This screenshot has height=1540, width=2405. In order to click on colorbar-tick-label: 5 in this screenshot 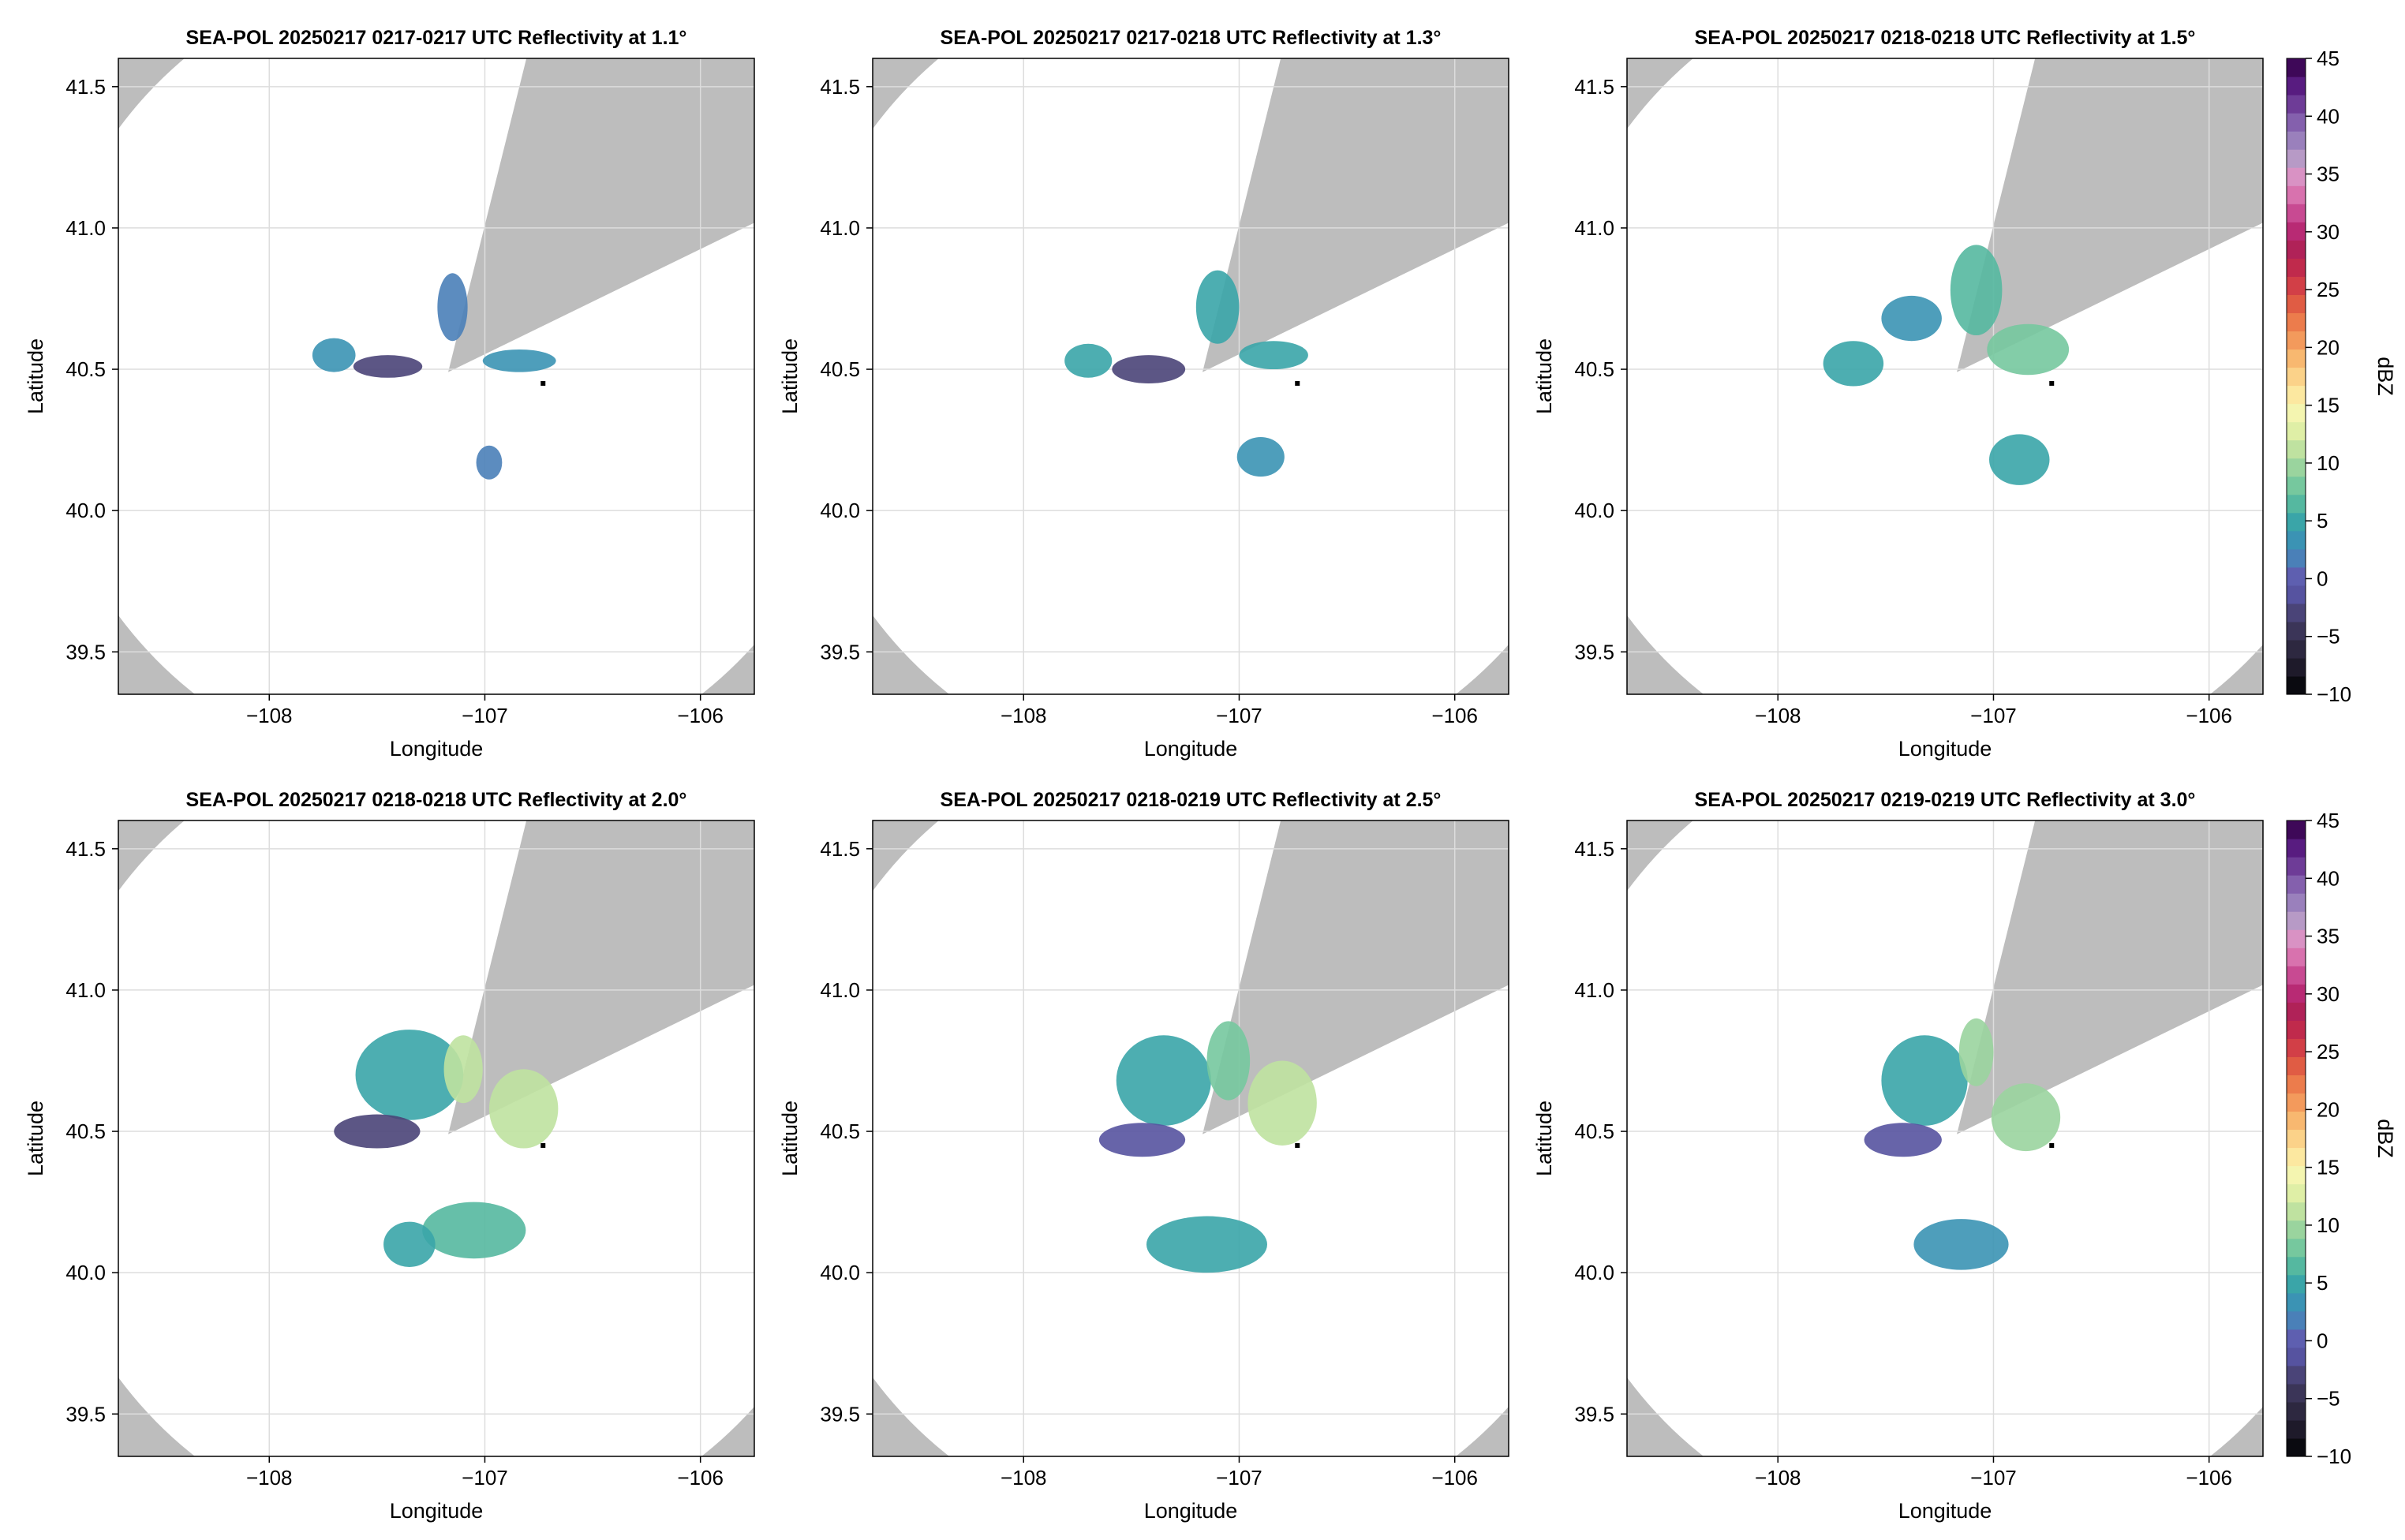, I will do `click(2323, 1283)`.